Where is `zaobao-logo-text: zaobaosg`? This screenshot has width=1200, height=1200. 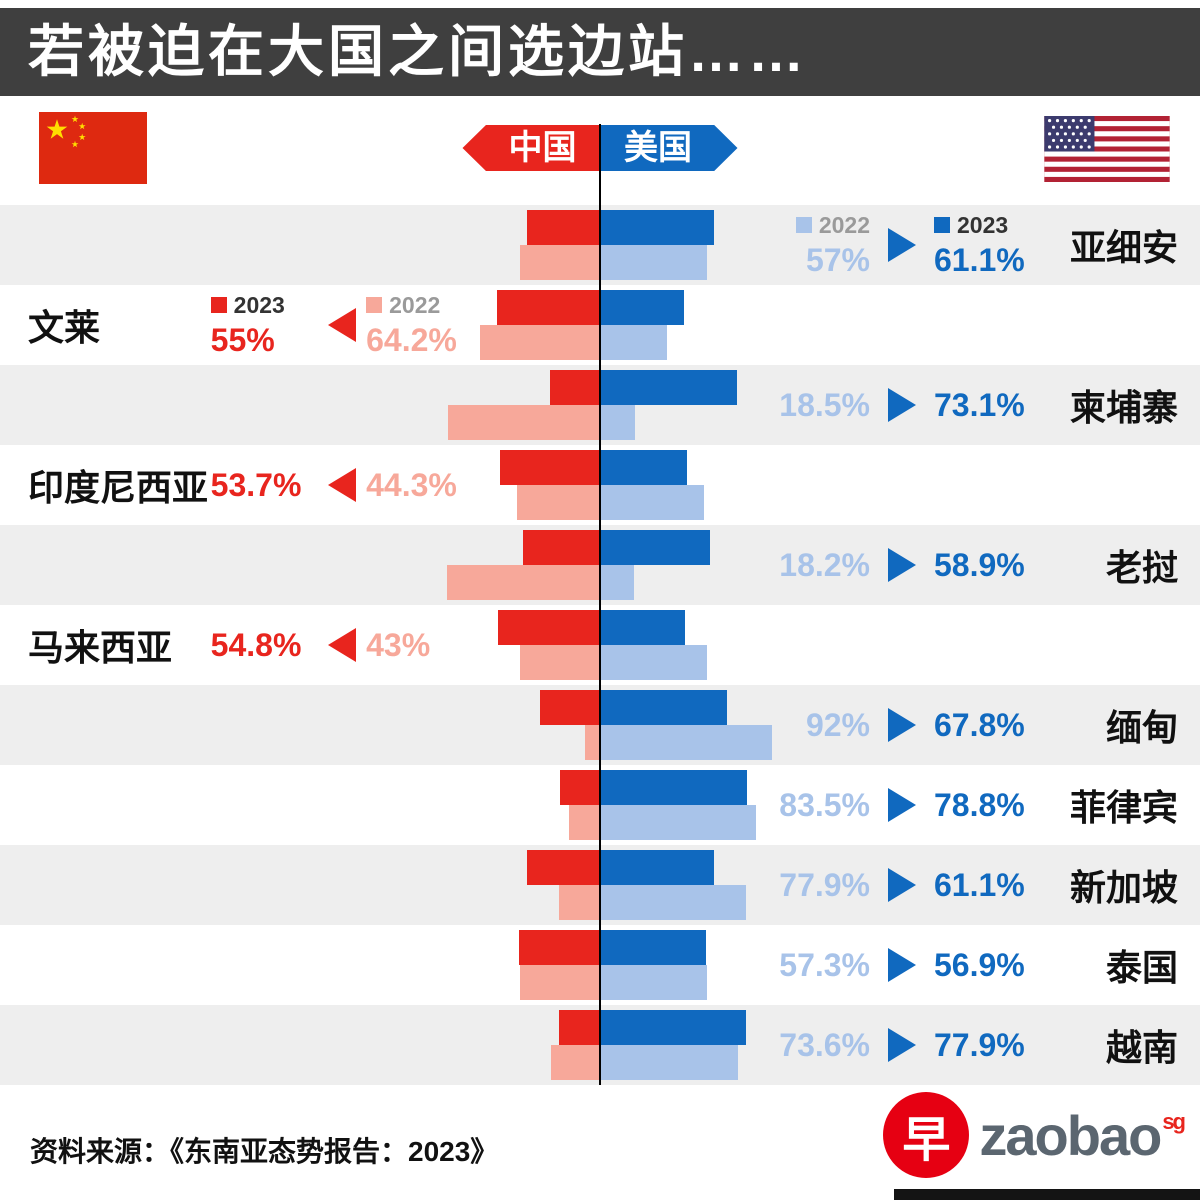
zaobao-logo-text: zaobaosg is located at coordinates (1082, 1135).